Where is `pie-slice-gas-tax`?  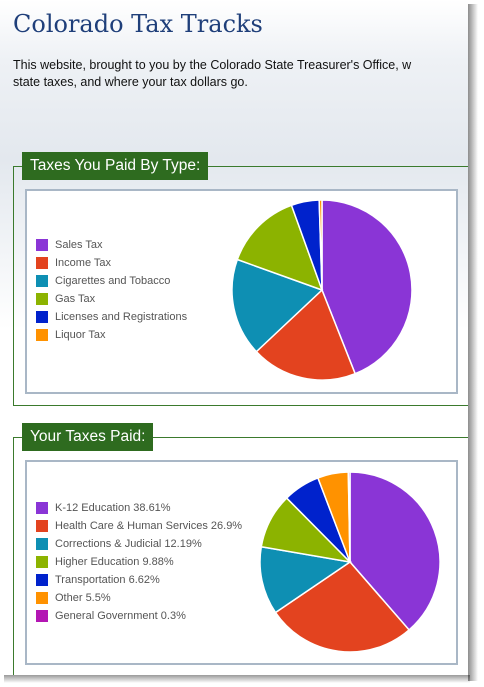
pie-slice-gas-tax is located at coordinates (280, 248).